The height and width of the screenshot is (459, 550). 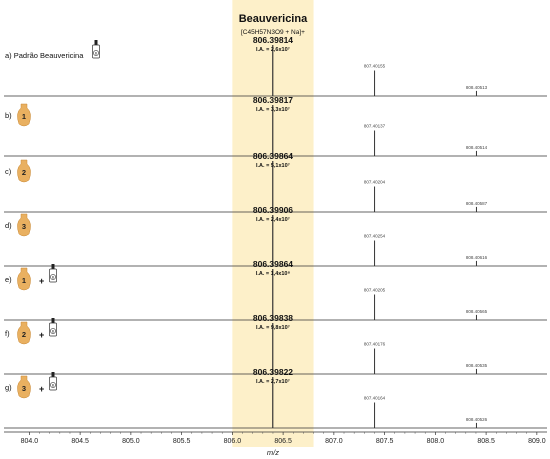 I want to click on x-tick-label: 804.5, so click(x=80, y=441).